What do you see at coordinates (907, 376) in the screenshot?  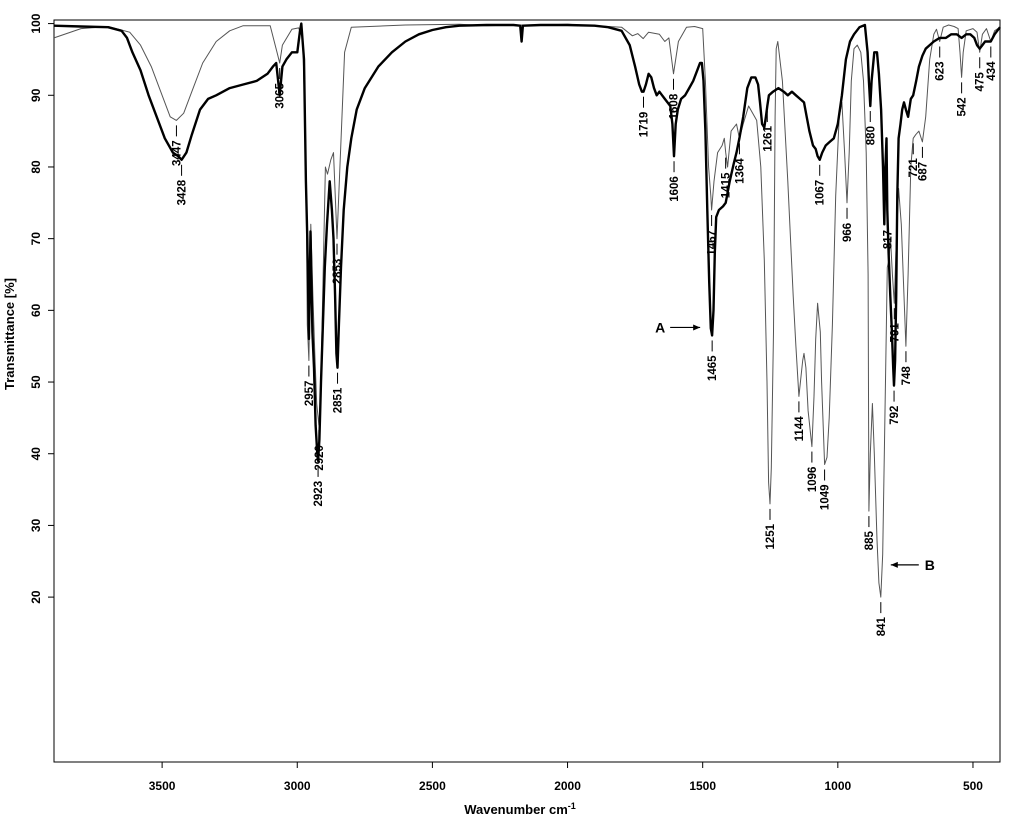 I see `peak-label-748: 748` at bounding box center [907, 376].